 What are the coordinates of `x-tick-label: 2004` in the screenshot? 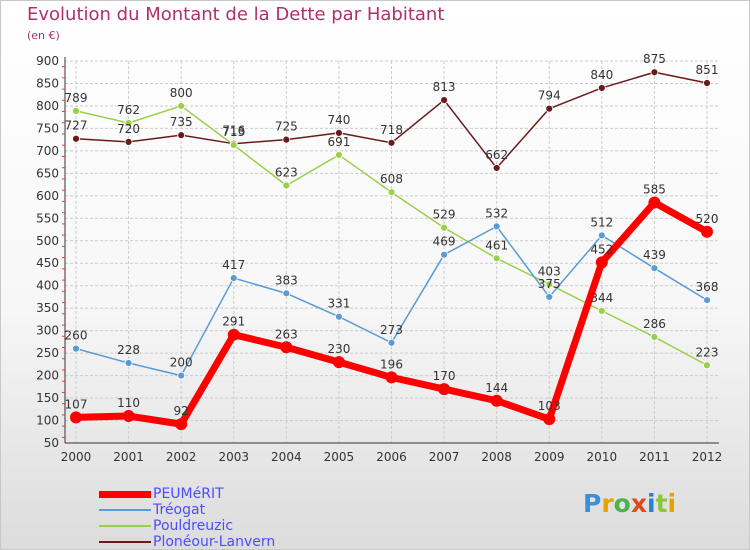 It's located at (286, 457).